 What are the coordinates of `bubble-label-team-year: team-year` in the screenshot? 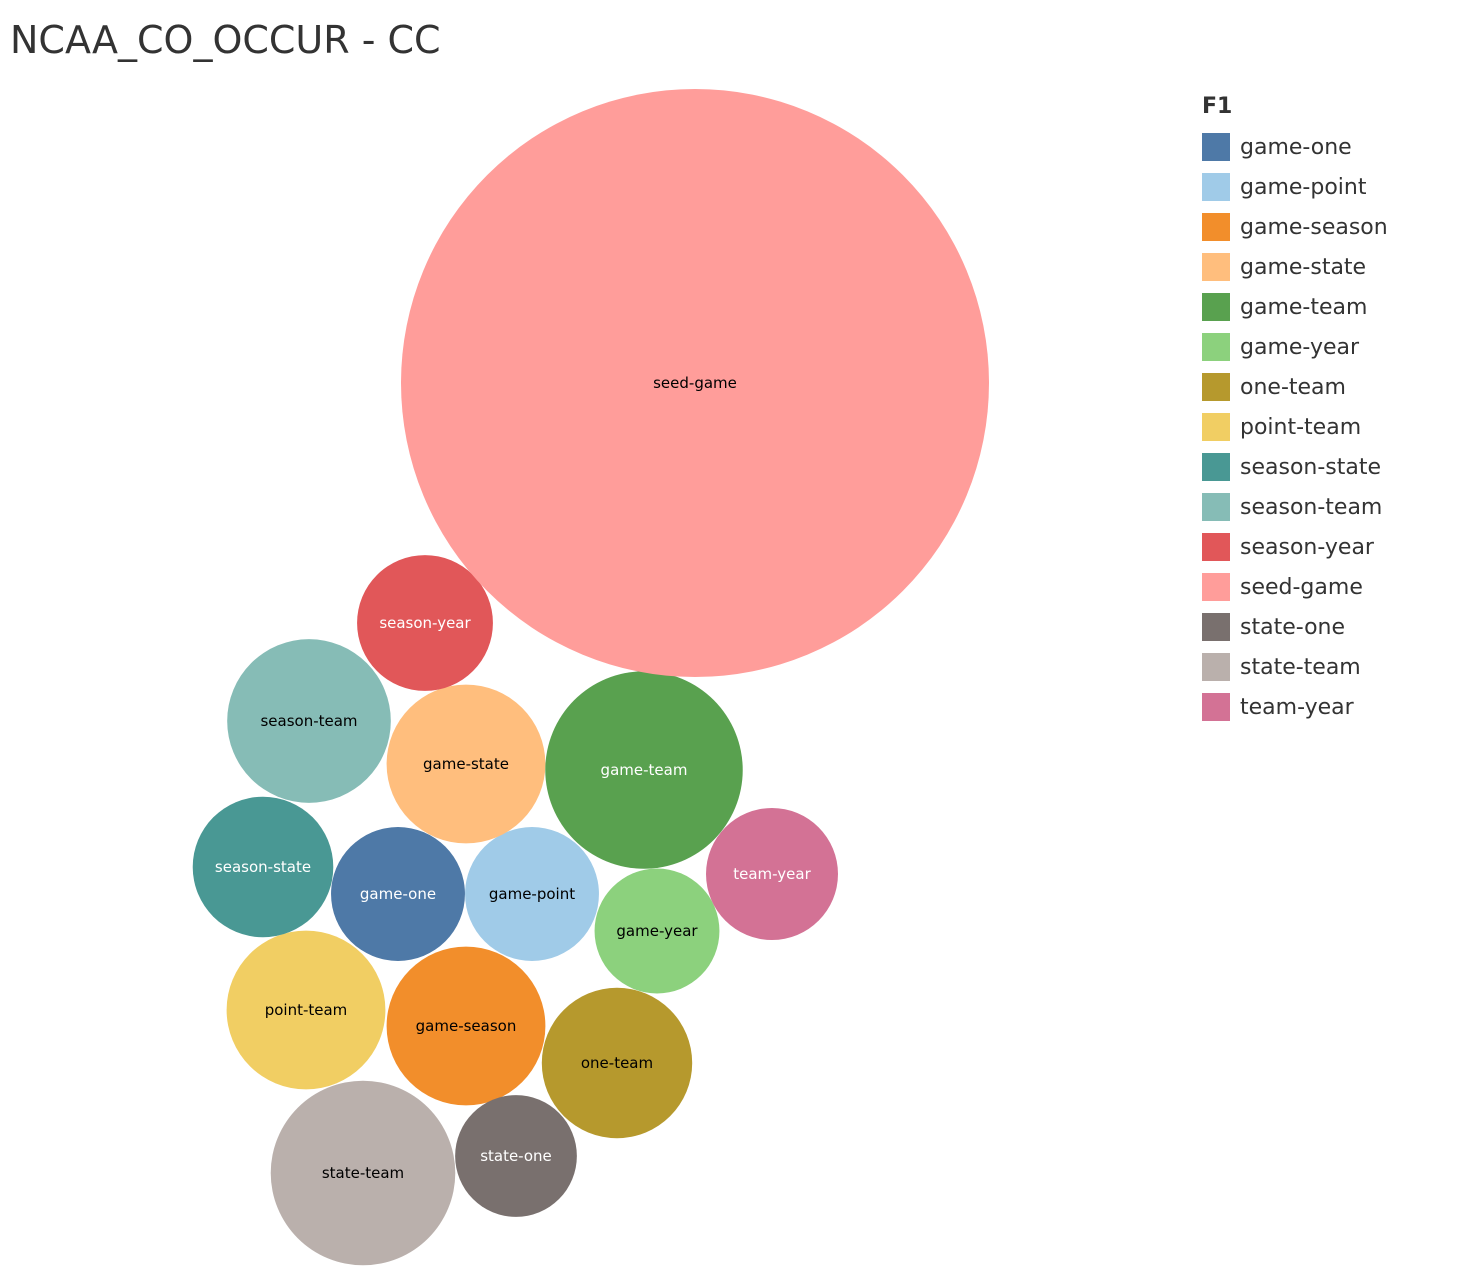 It's located at (772, 874).